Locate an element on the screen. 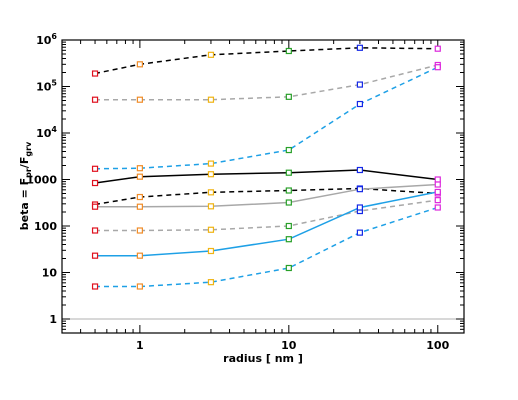  x-tick-label: 100 is located at coordinates (437, 345).